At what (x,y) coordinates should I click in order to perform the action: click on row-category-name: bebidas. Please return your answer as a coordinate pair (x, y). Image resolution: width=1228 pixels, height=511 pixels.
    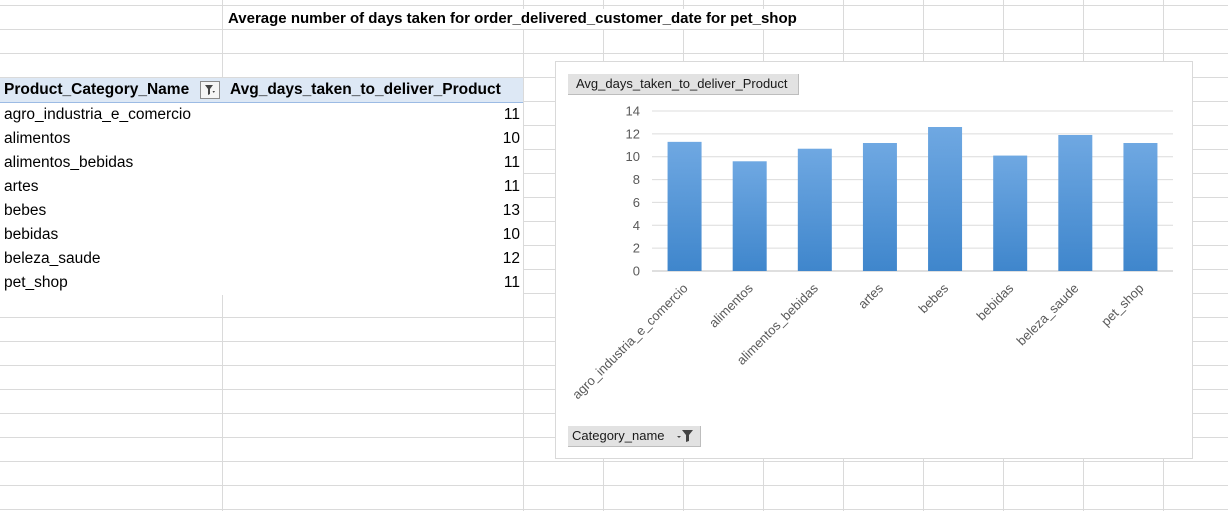
    Looking at the image, I should click on (31, 234).